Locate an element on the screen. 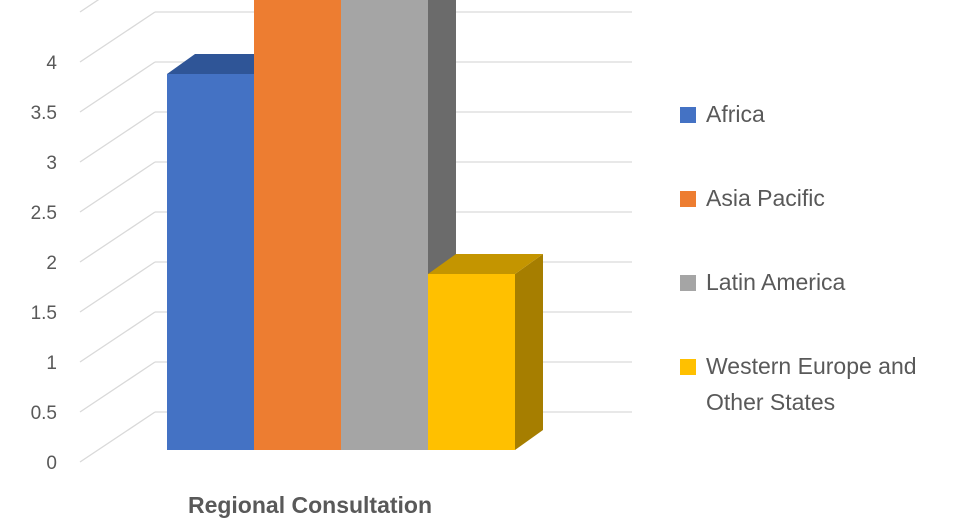 This screenshot has height=522, width=963. y-tick-label: 3 is located at coordinates (51, 163).